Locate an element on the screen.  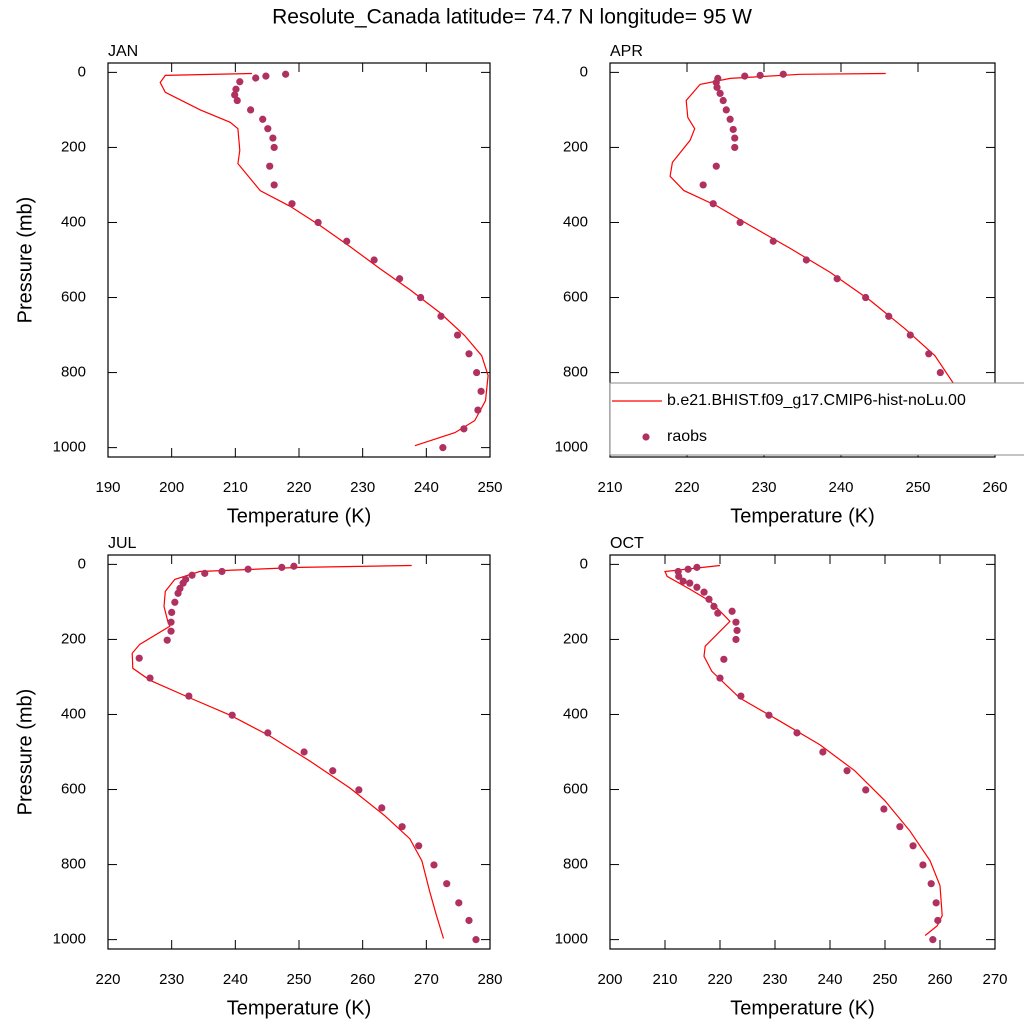
x-tick-label: 240 is located at coordinates (426, 487).